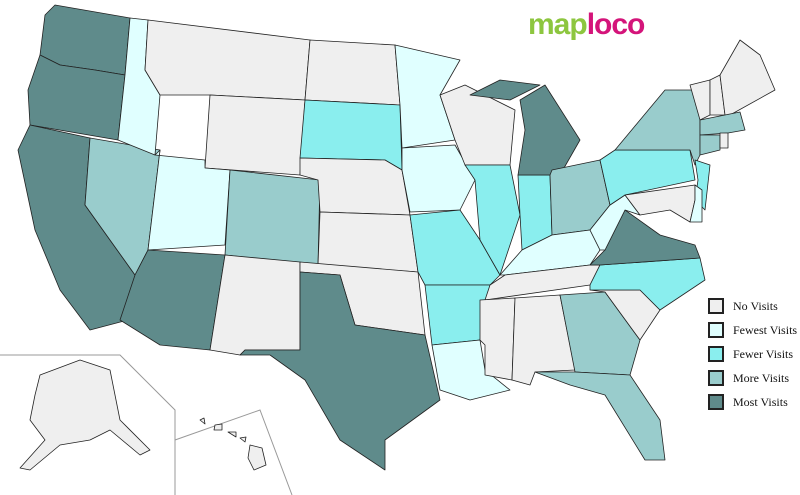 This screenshot has height=495, width=800. Describe the element at coordinates (340, 371) in the screenshot. I see `state-tx` at that location.